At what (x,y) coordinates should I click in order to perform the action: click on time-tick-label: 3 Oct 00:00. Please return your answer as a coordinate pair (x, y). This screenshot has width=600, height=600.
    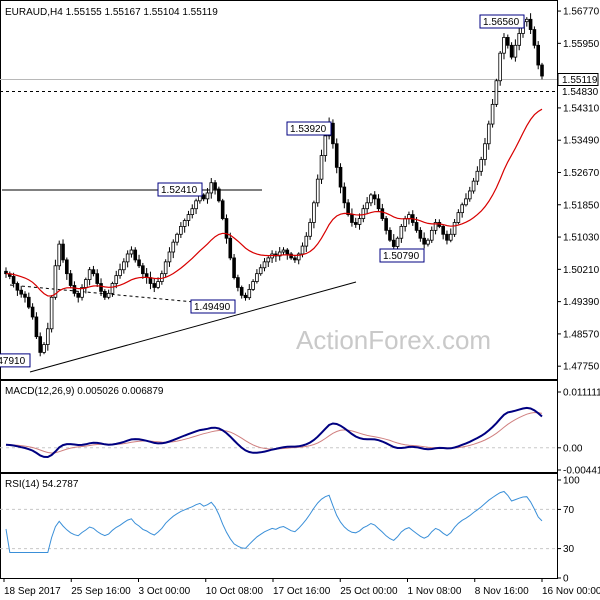
    Looking at the image, I should click on (165, 591).